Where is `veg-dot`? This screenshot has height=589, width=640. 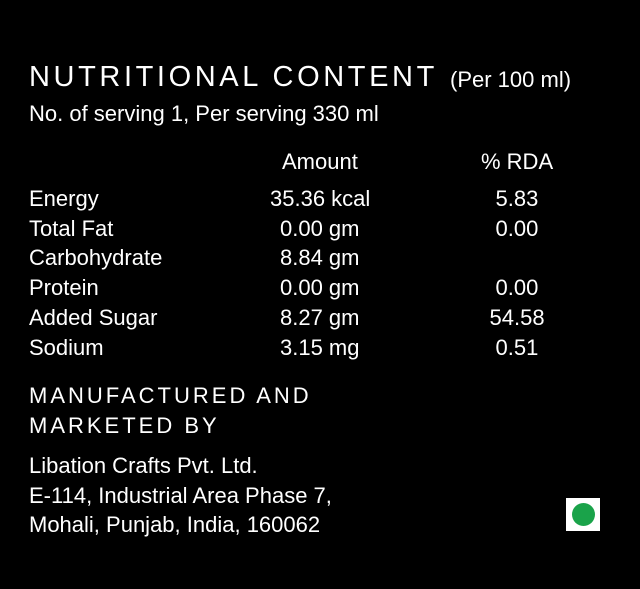 veg-dot is located at coordinates (583, 514).